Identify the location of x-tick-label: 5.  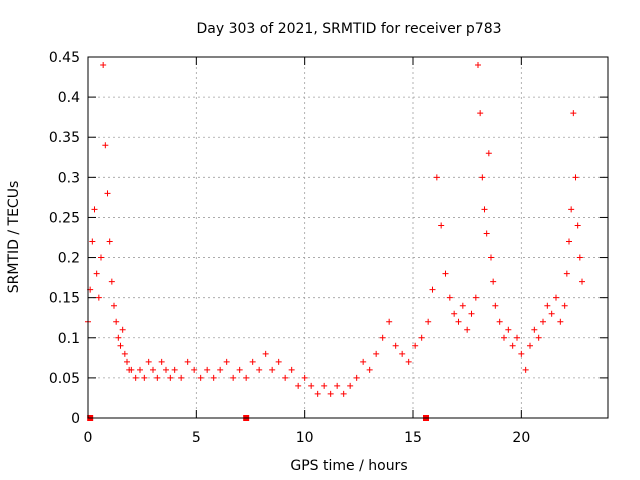
(196, 438).